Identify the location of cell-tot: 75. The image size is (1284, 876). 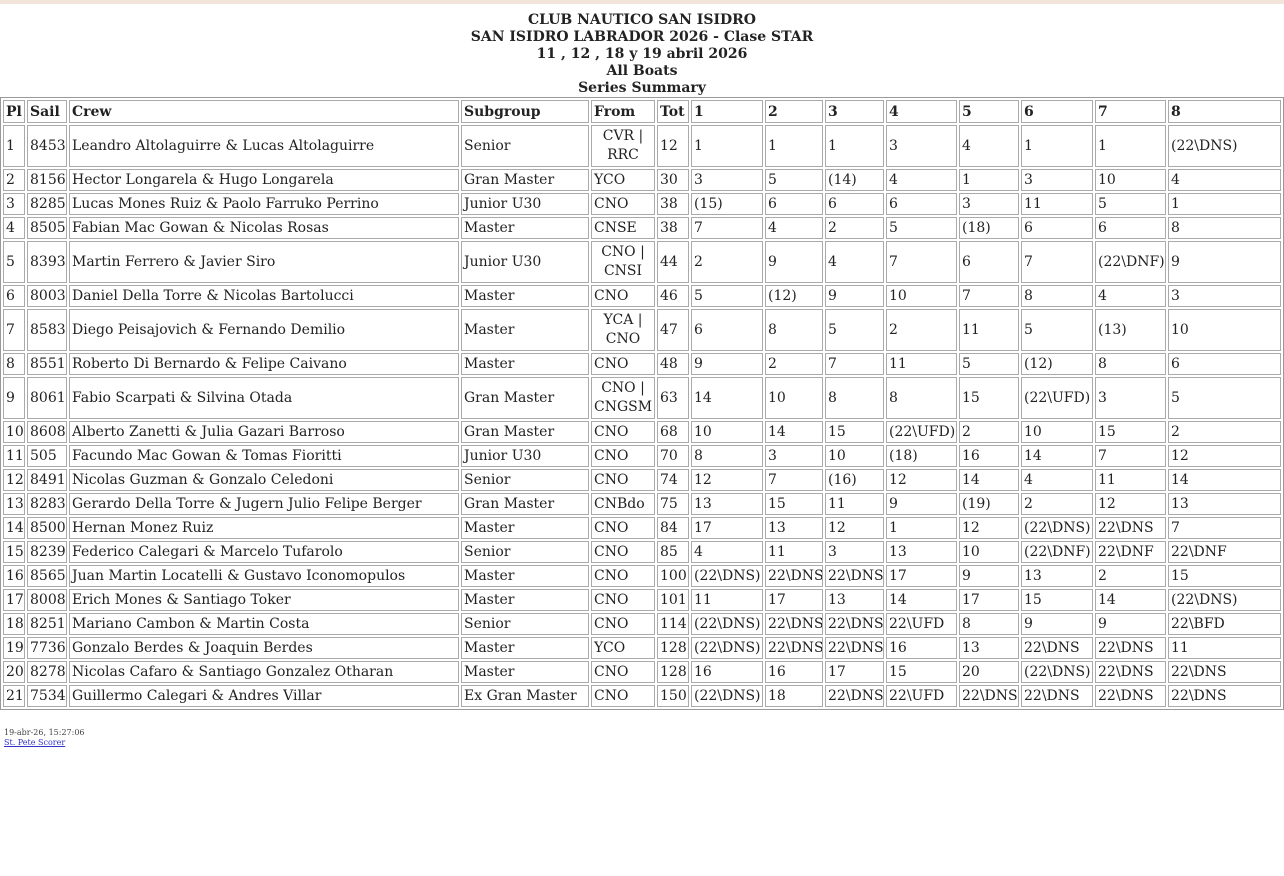
(673, 504).